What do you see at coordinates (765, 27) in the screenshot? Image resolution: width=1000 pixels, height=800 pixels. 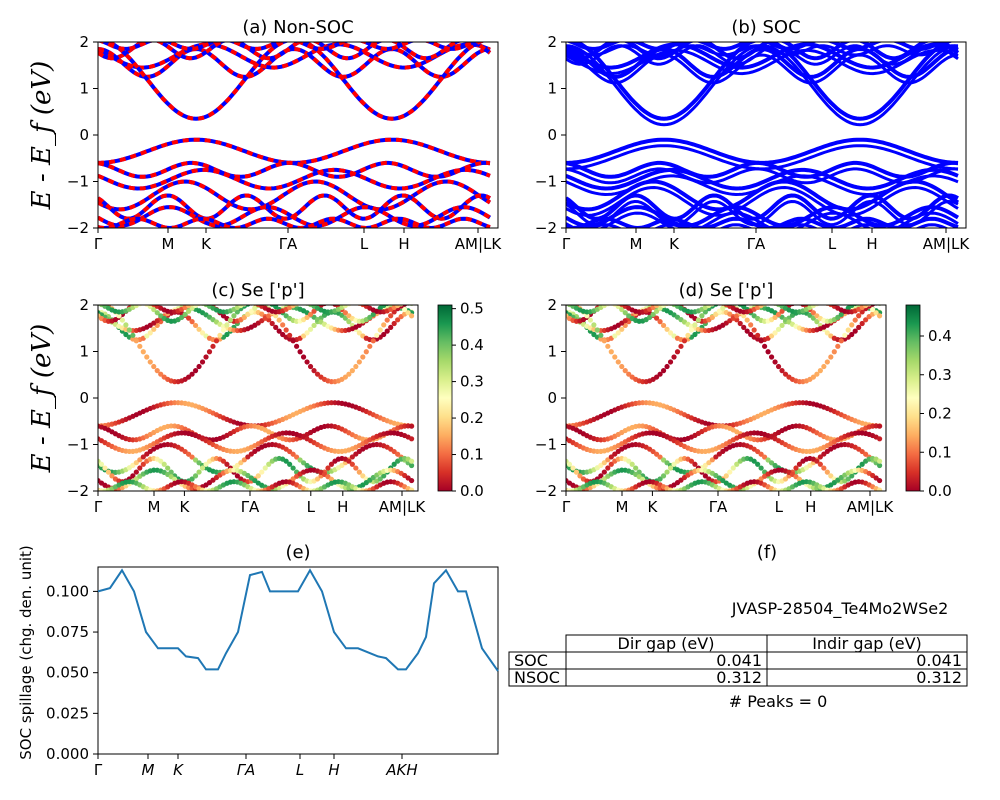 I see `panel-title: (b) SOC` at bounding box center [765, 27].